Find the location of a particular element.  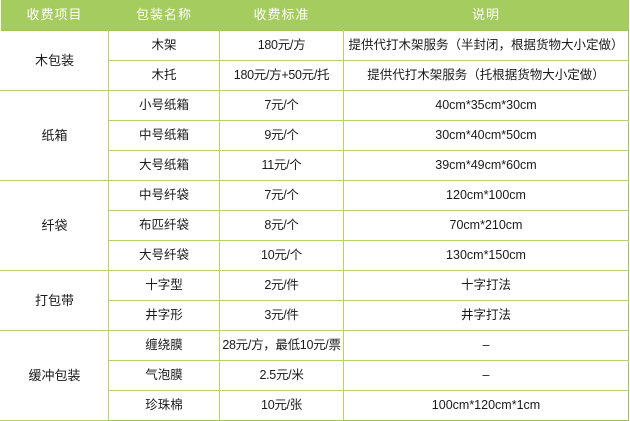

table-row: 布匹纤袋 8元/个 70cm*210cm is located at coordinates (315, 225).